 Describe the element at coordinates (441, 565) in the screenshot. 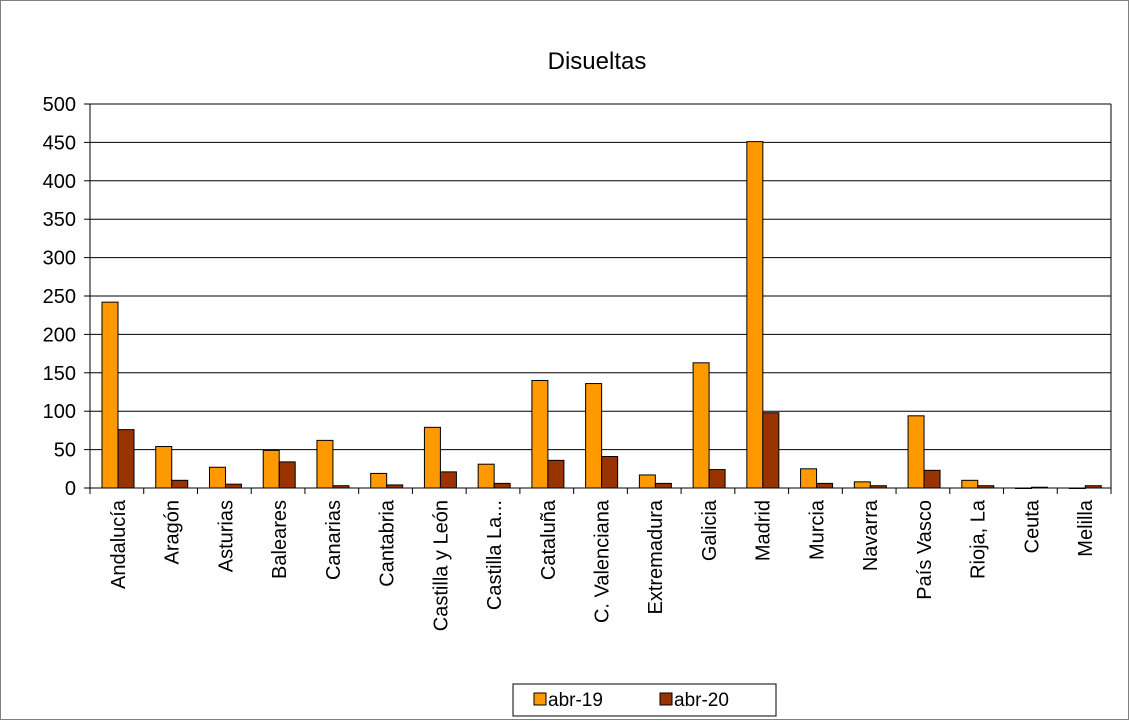

I see `x-tick-label: Castilla y León` at that location.